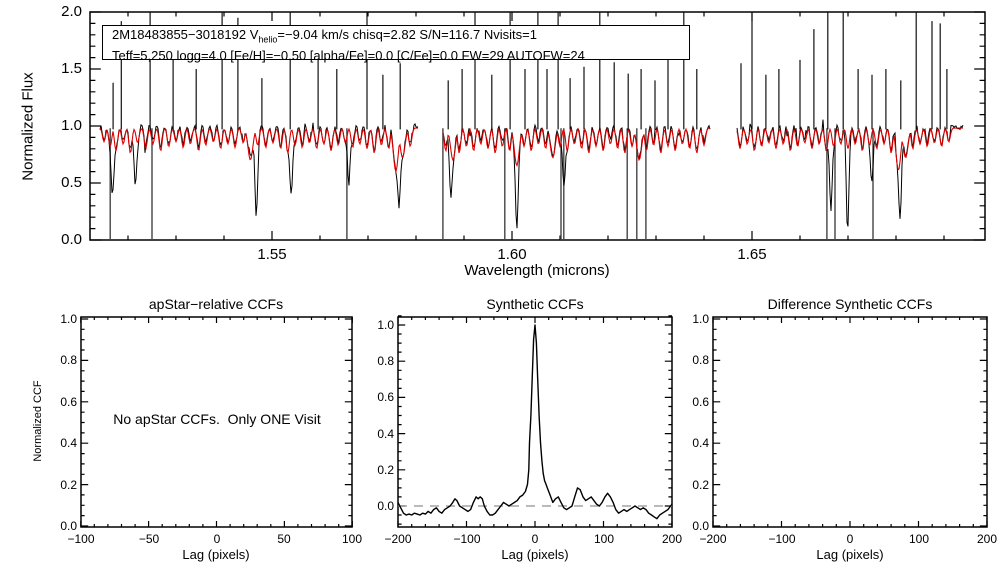  I want to click on synthetic-ccf-curve, so click(535, 422).